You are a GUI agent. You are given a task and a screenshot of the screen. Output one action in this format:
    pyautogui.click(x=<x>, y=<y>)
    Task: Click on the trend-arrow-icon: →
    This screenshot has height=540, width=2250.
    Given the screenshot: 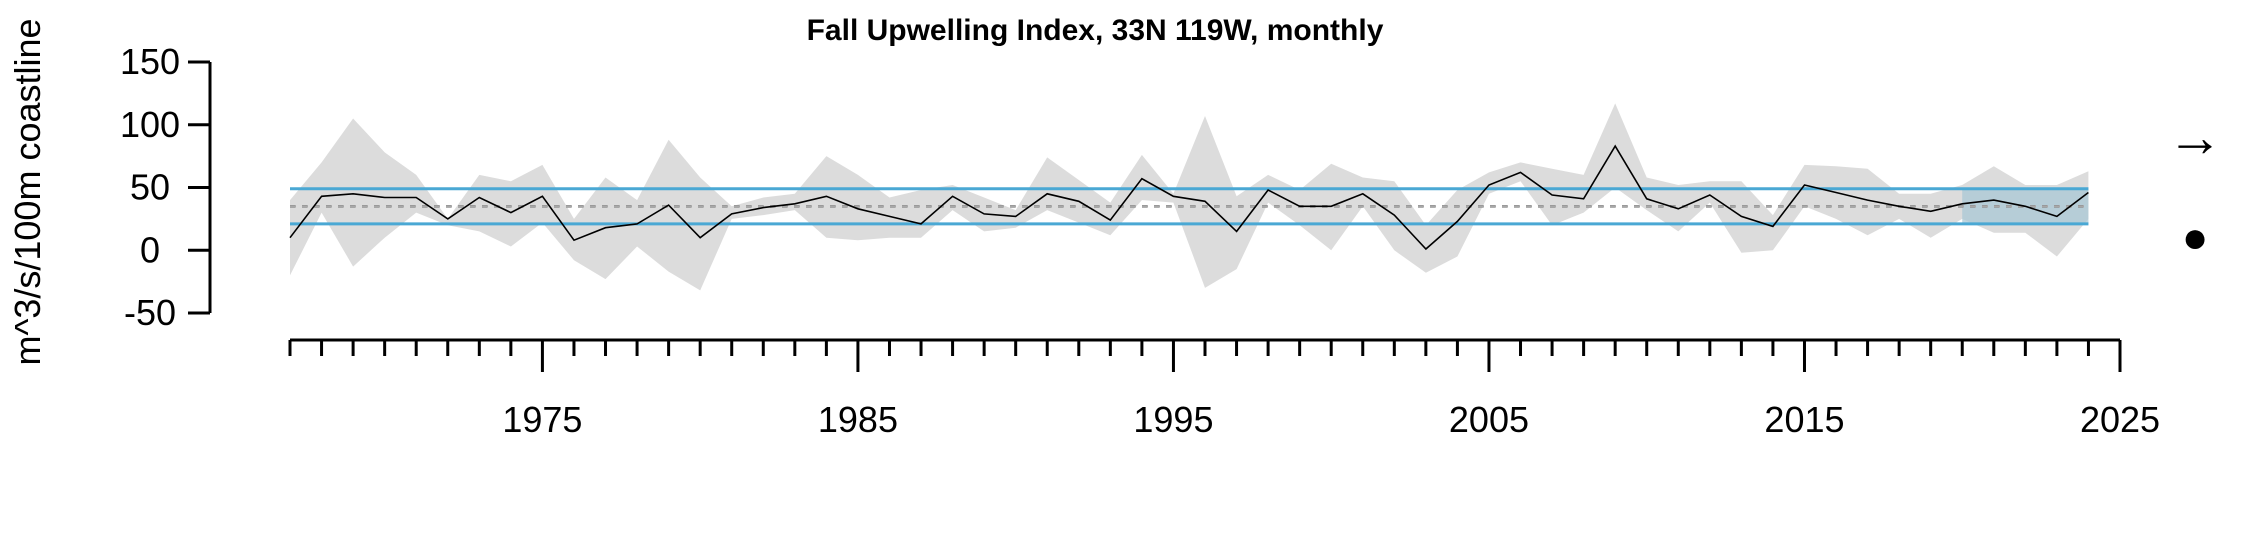 What is the action you would take?
    pyautogui.click(x=2195, y=136)
    